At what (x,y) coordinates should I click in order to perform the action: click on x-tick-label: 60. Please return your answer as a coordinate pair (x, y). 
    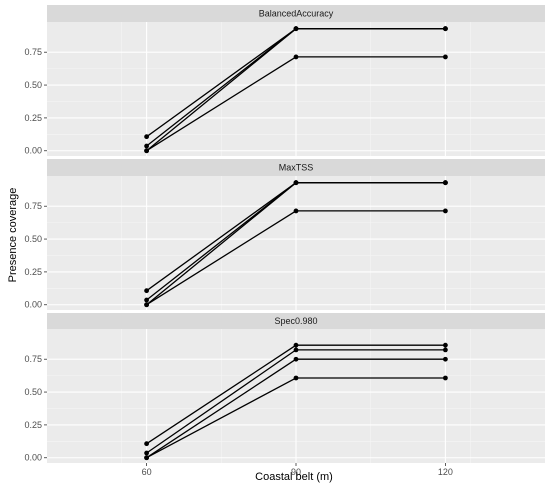
    Looking at the image, I should click on (147, 472).